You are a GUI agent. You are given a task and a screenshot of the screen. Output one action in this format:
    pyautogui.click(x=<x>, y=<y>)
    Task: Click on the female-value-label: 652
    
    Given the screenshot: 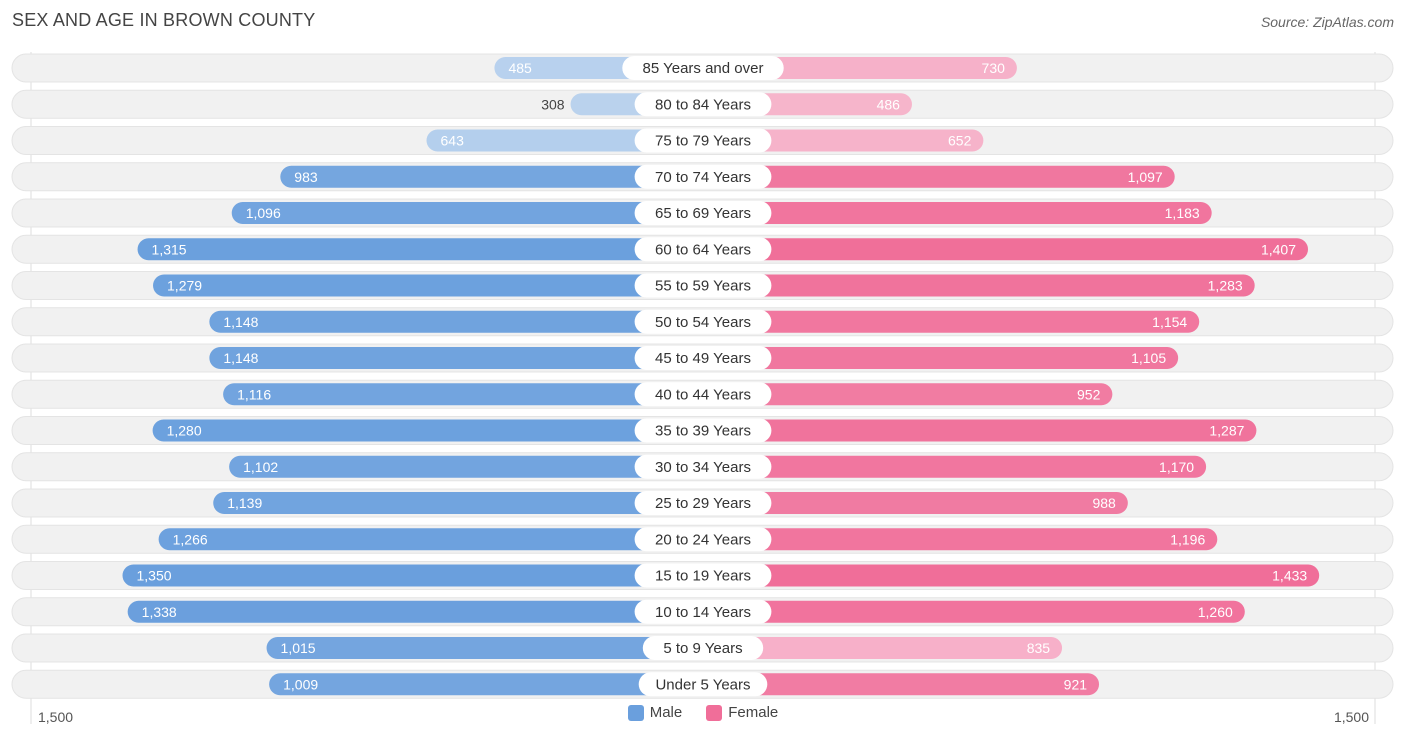 What is the action you would take?
    pyautogui.click(x=960, y=141)
    